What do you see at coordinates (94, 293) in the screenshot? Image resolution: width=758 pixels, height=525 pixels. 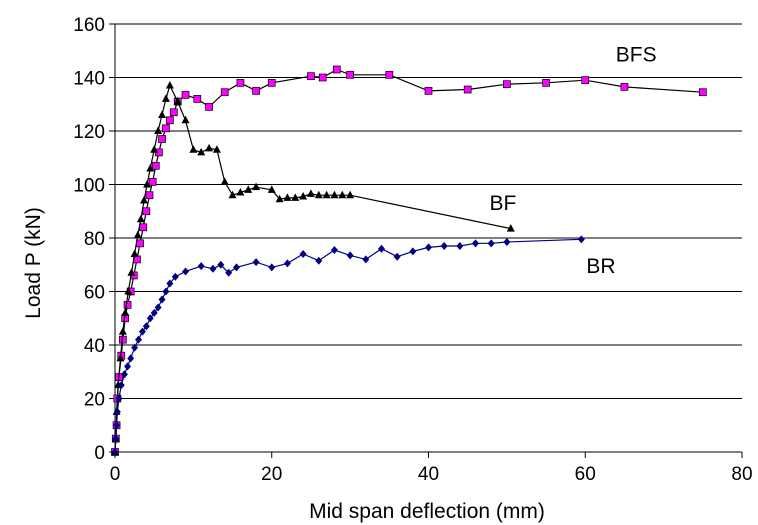 I see `y-tick-label-60: 60` at bounding box center [94, 293].